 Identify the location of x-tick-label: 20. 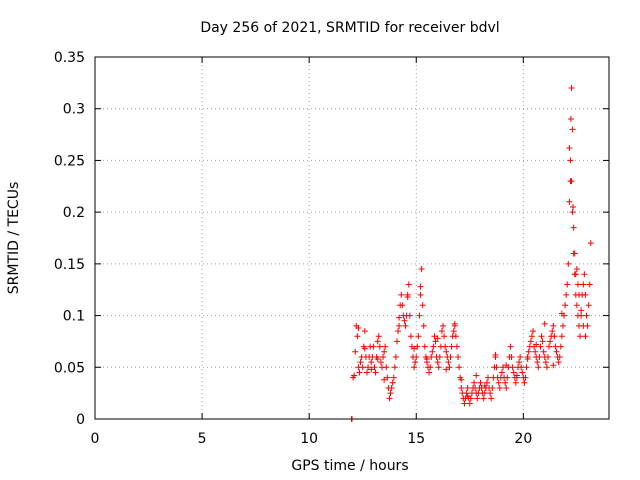
(523, 439).